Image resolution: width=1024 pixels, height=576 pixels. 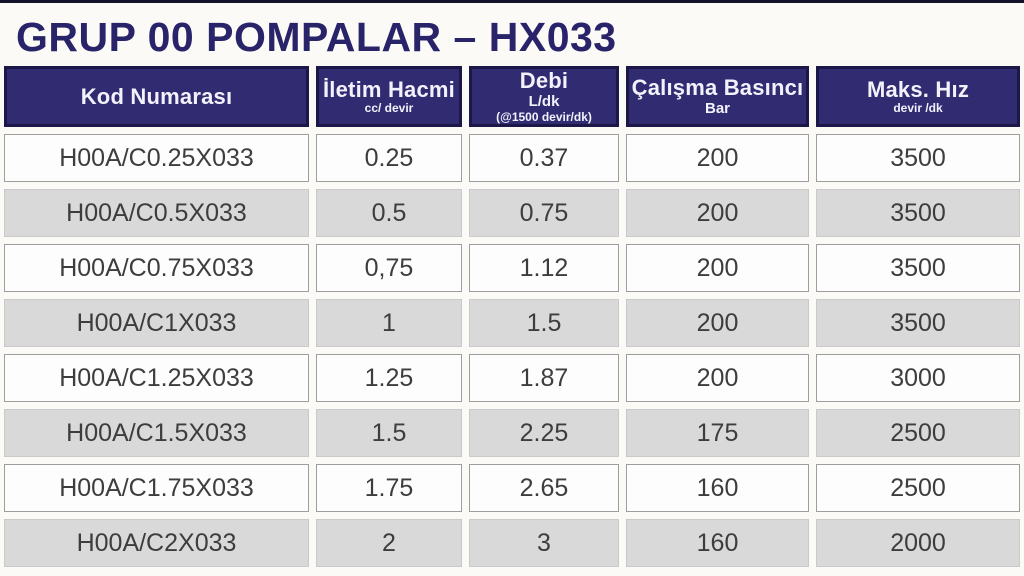 I want to click on column-header-title: Maks. Hız, so click(x=918, y=90).